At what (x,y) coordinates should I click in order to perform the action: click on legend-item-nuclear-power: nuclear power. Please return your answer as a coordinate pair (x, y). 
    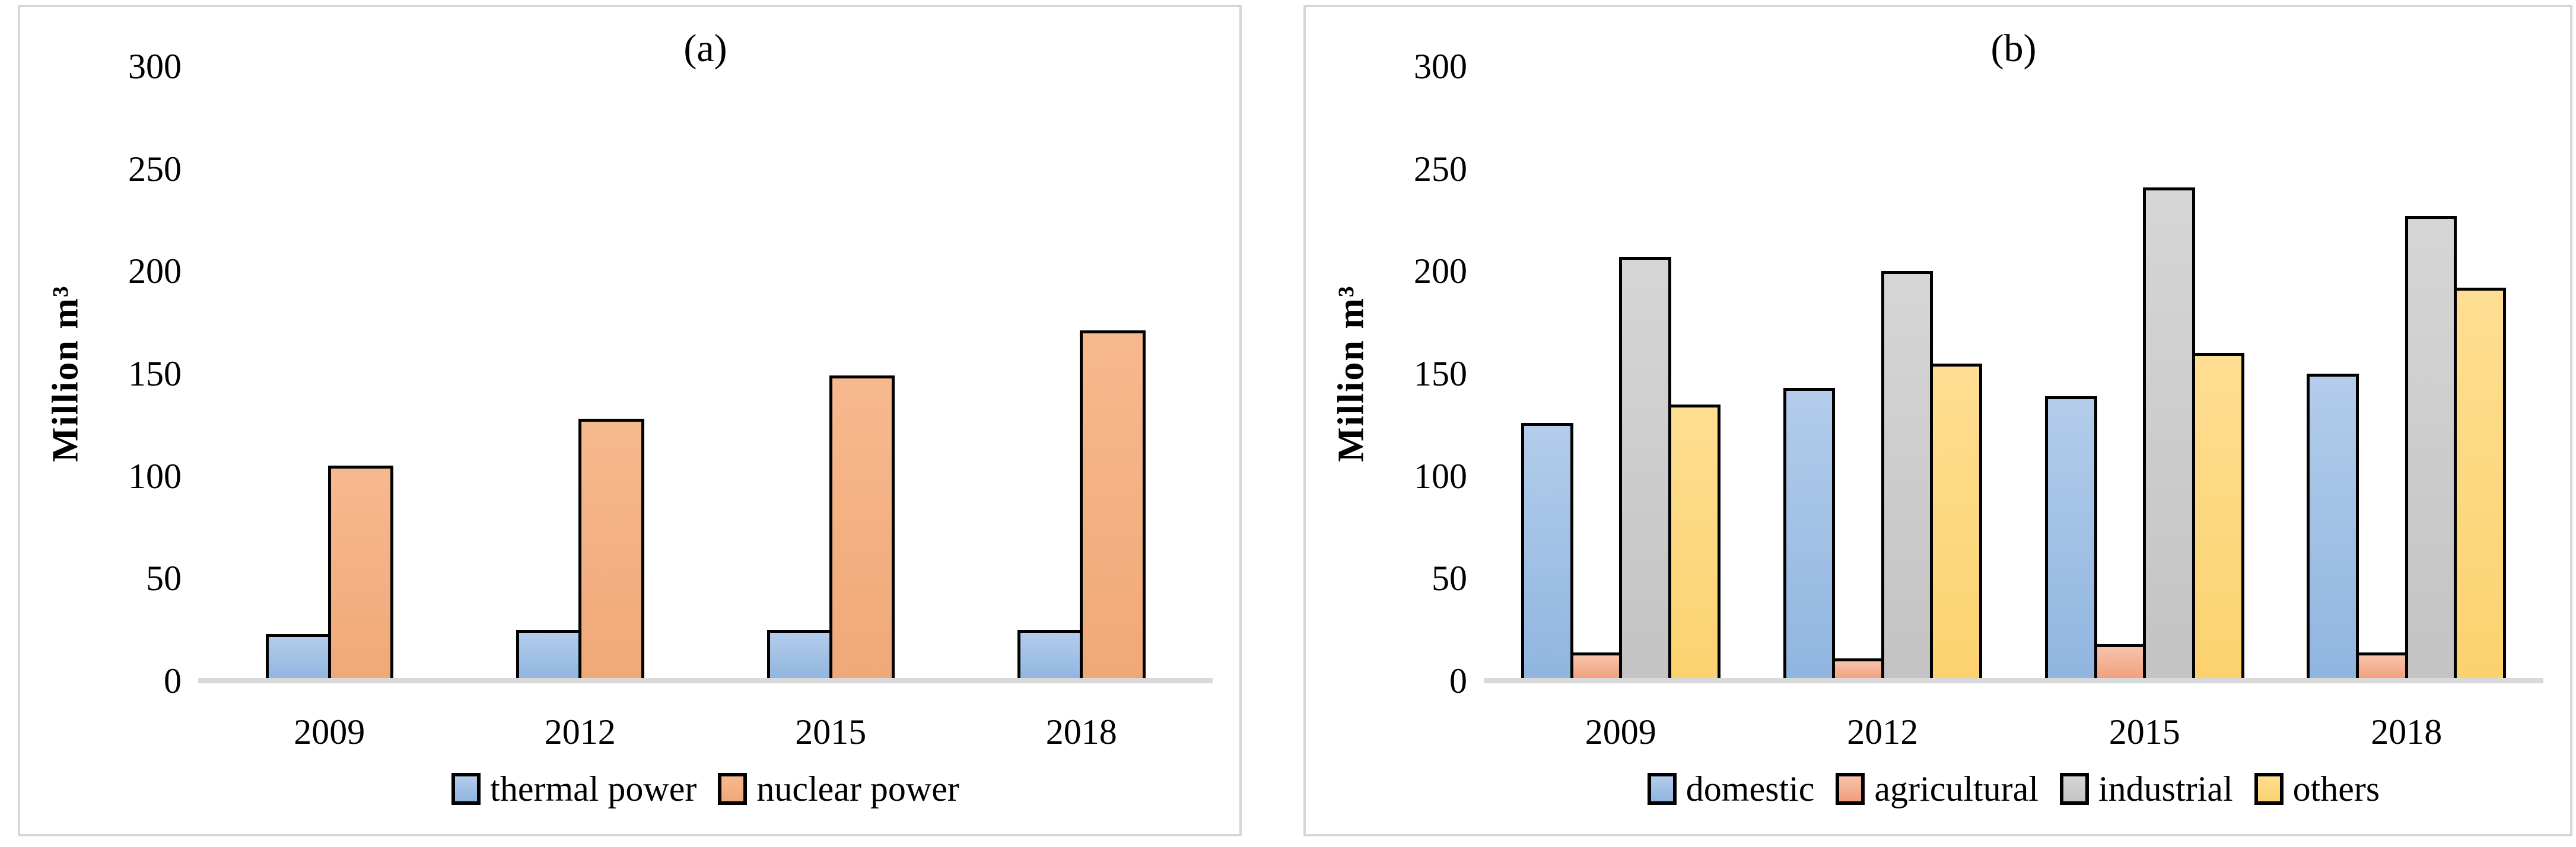
    Looking at the image, I should click on (838, 789).